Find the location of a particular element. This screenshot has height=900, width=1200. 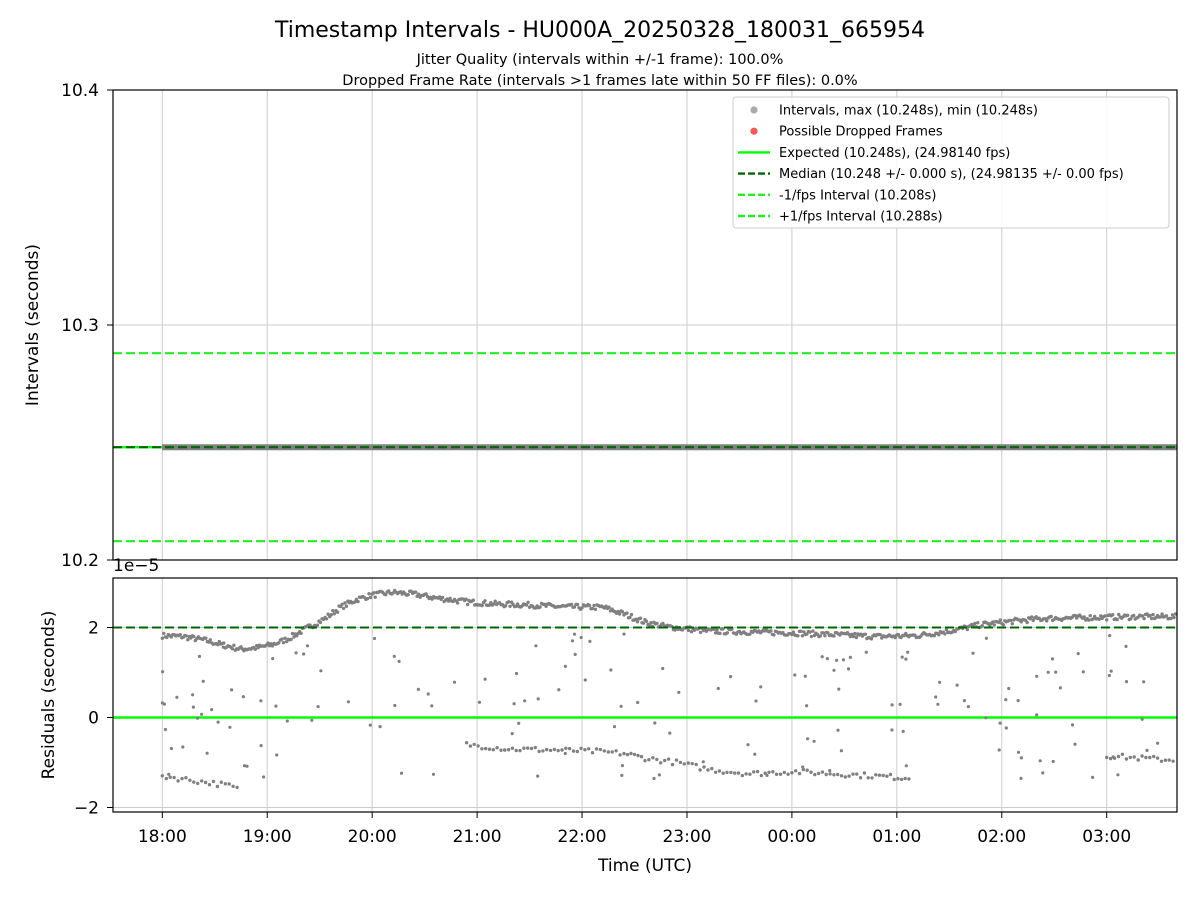

legend-label-0: Intervals, max (10.248s), min (10.248s) is located at coordinates (908, 111).